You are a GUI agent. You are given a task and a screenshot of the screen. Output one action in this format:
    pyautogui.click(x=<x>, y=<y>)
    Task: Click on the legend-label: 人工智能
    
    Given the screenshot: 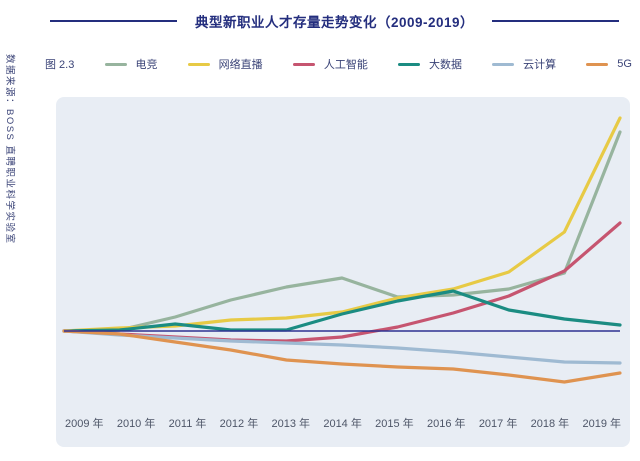 What is the action you would take?
    pyautogui.click(x=345, y=65)
    